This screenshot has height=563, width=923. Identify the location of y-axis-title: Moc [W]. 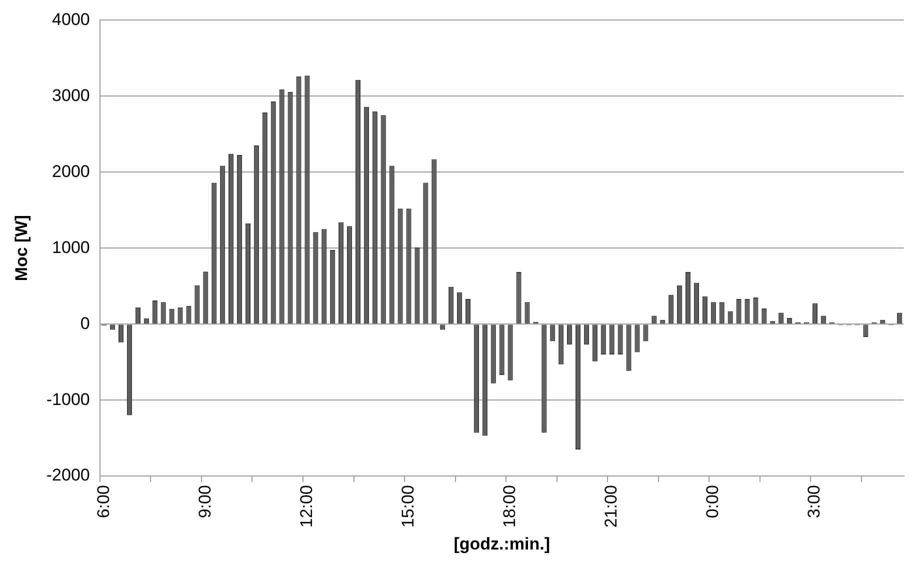
(21, 248).